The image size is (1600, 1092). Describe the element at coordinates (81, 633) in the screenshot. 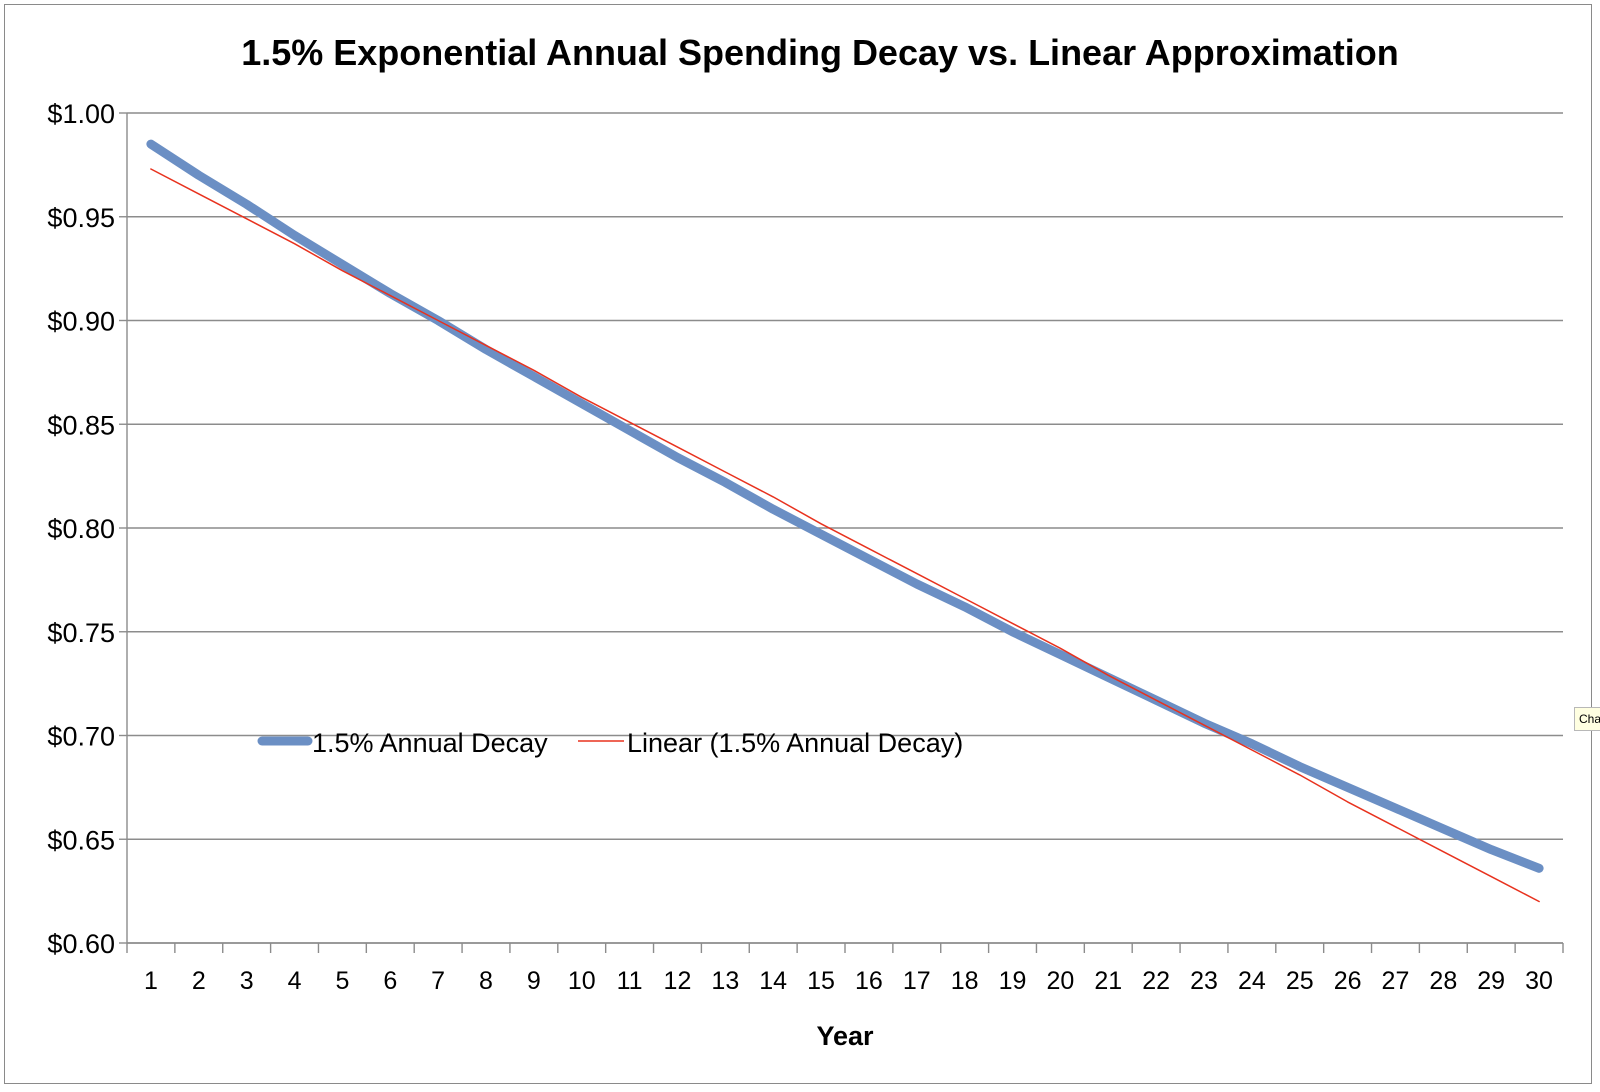

I see `y-tick-label: $0.75` at that location.